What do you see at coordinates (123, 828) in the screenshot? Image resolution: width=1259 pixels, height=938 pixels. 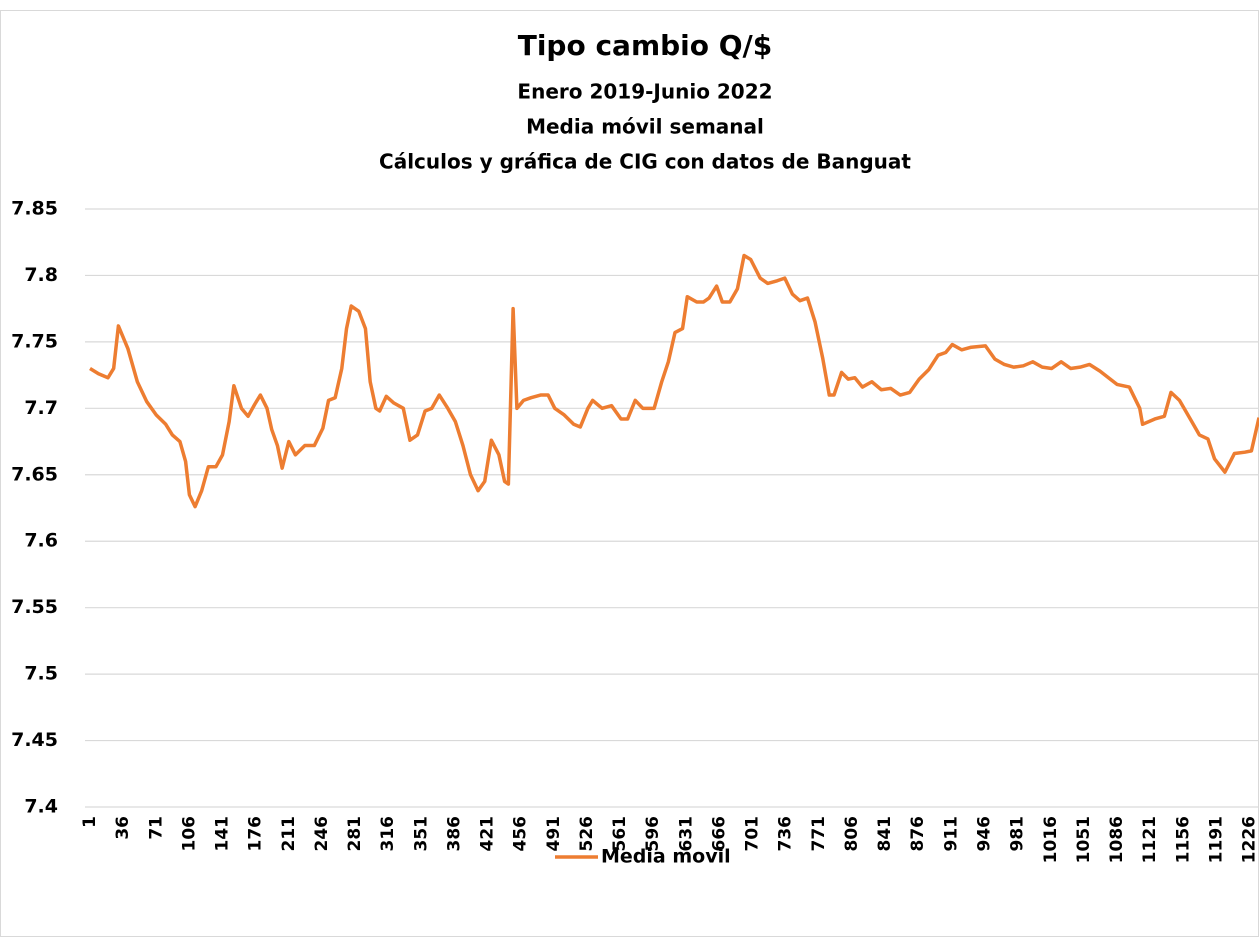 I see `x-tick-label: 36` at bounding box center [123, 828].